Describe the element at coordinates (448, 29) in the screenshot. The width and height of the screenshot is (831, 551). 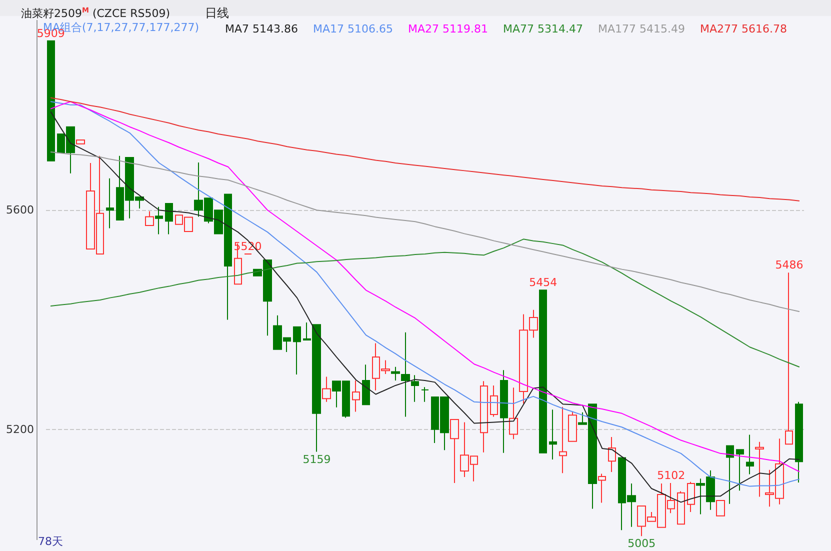
I see `text: MA27 5119.81` at that location.